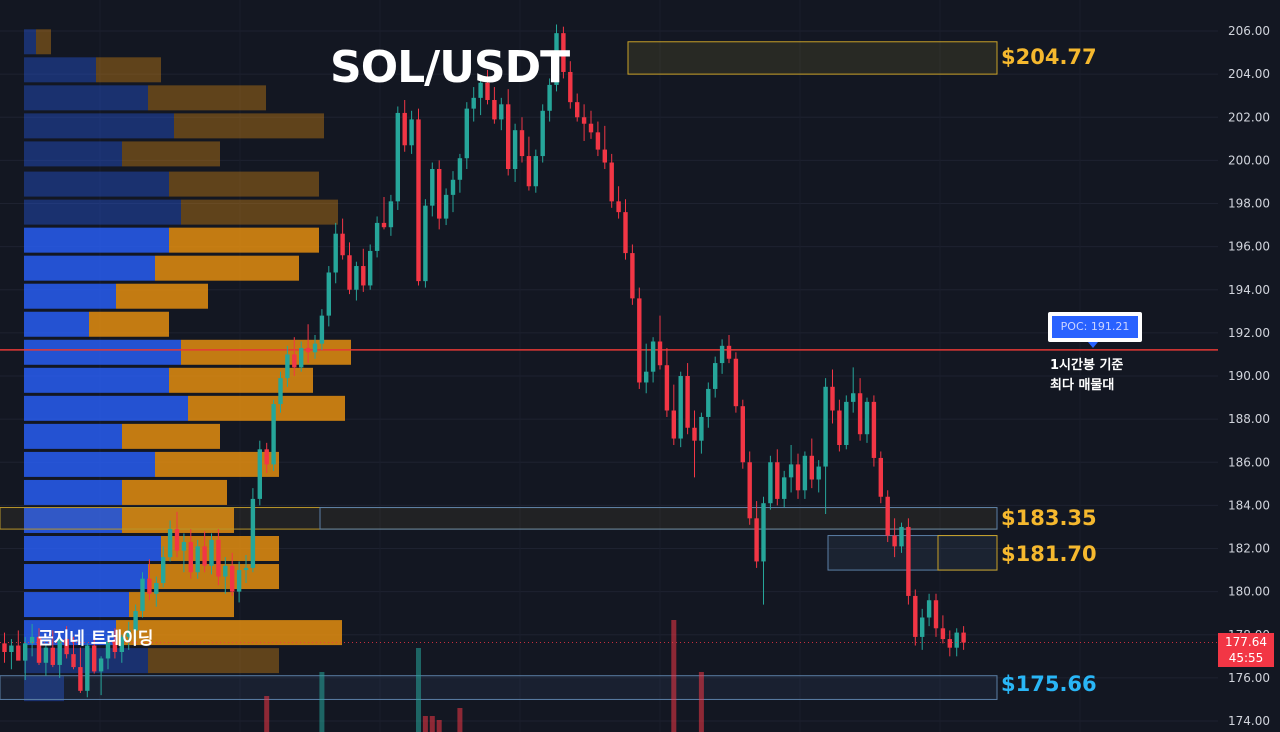  Describe the element at coordinates (1249, 160) in the screenshot. I see `y-tick-label: 200.00` at that location.